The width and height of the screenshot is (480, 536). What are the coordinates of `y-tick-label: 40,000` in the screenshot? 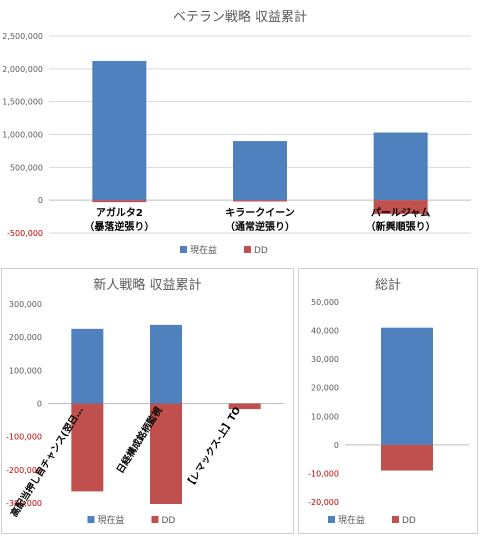 It's located at (325, 331).